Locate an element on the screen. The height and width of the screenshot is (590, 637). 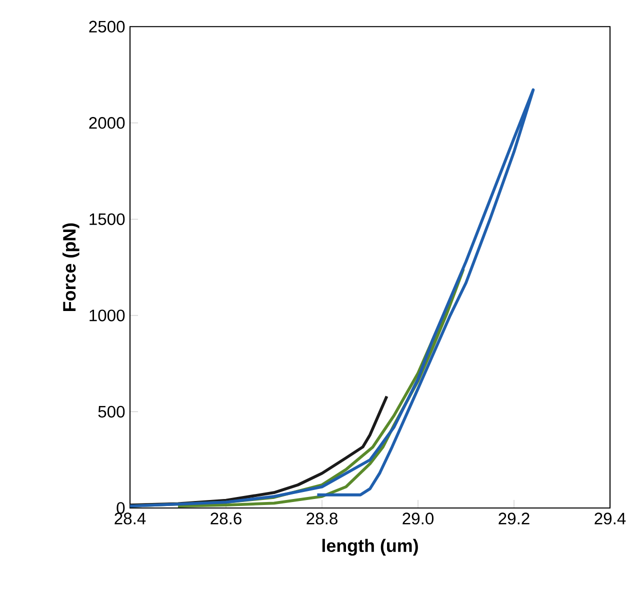
x-axis-title: length (um) is located at coordinates (370, 547).